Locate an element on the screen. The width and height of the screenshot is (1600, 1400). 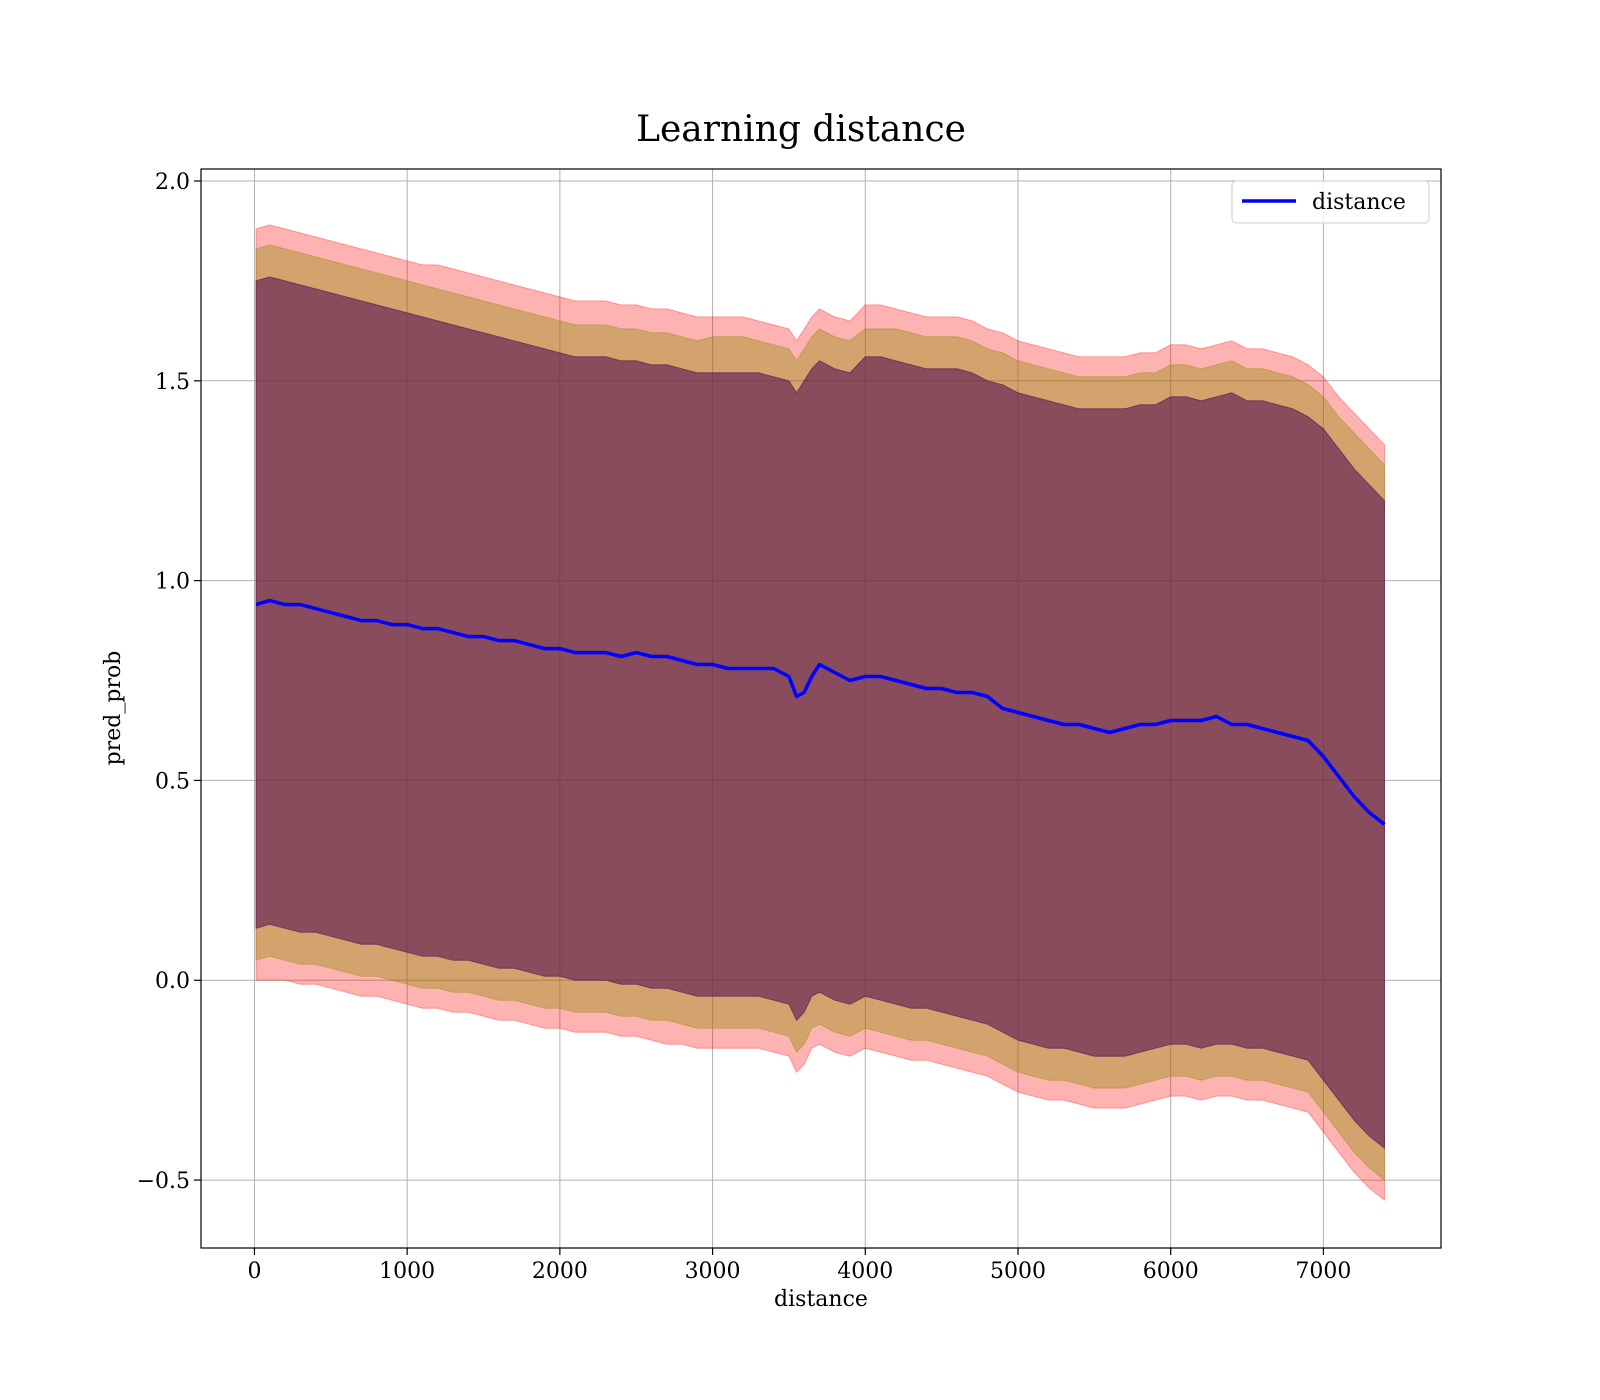
y-tick-label-3: 1.0 is located at coordinates (172, 582).